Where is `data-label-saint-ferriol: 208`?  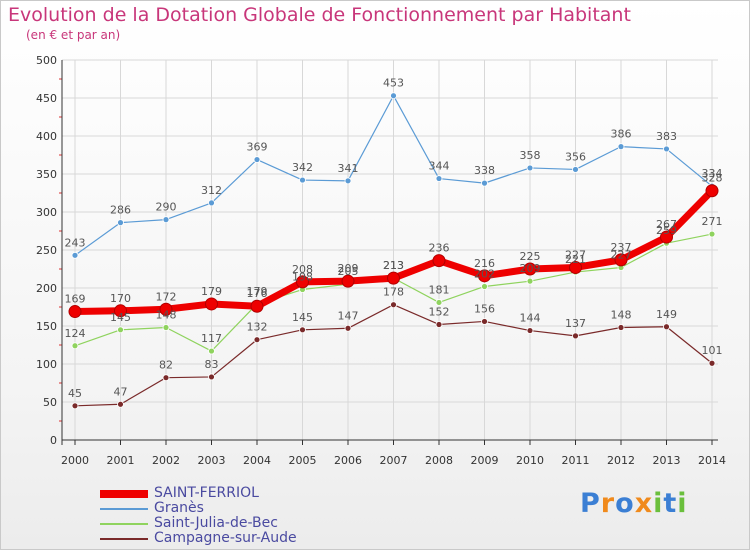
data-label-saint-ferriol: 208 is located at coordinates (302, 269).